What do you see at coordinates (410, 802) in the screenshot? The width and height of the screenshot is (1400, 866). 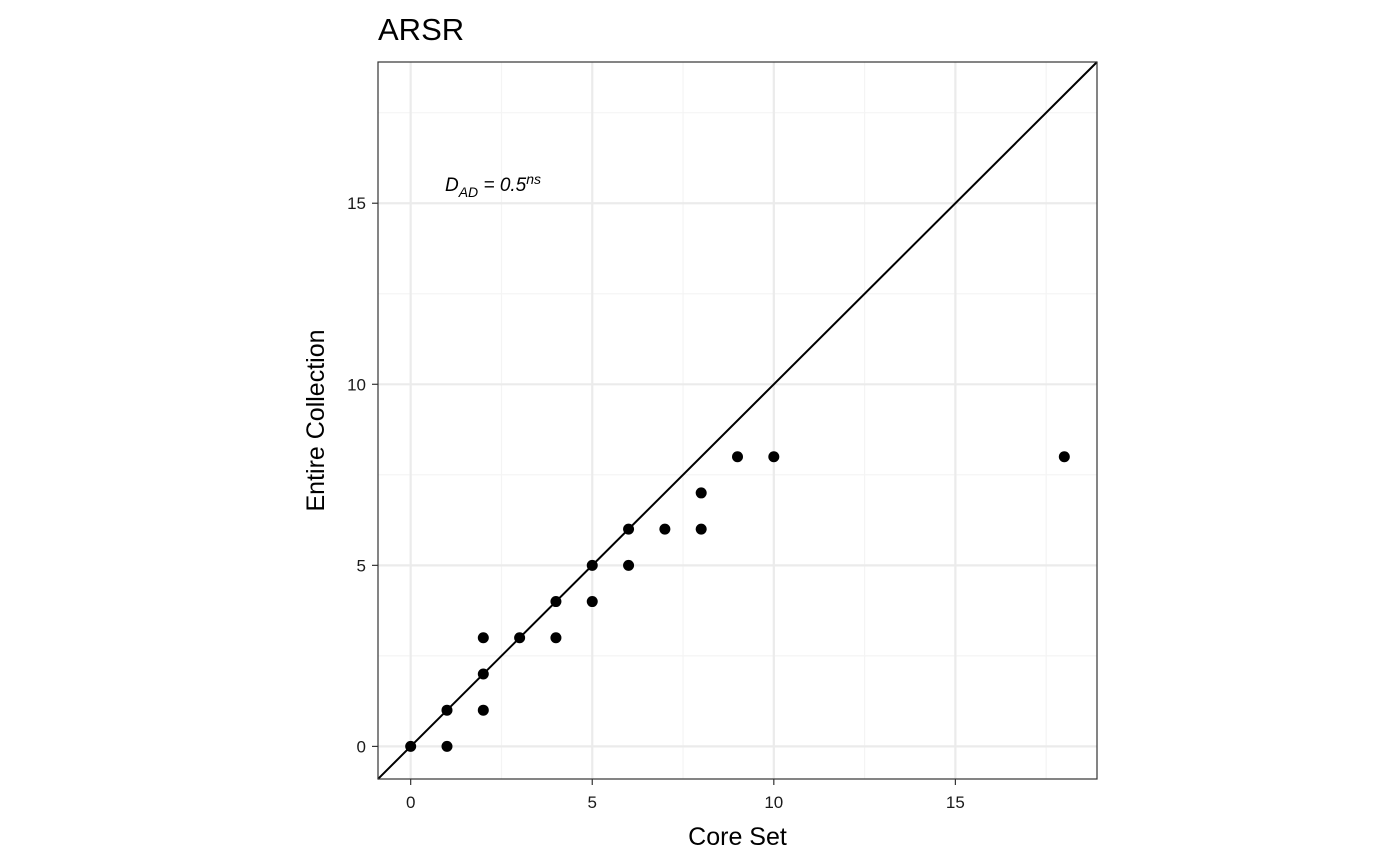 I see `x-tick-label: 0` at bounding box center [410, 802].